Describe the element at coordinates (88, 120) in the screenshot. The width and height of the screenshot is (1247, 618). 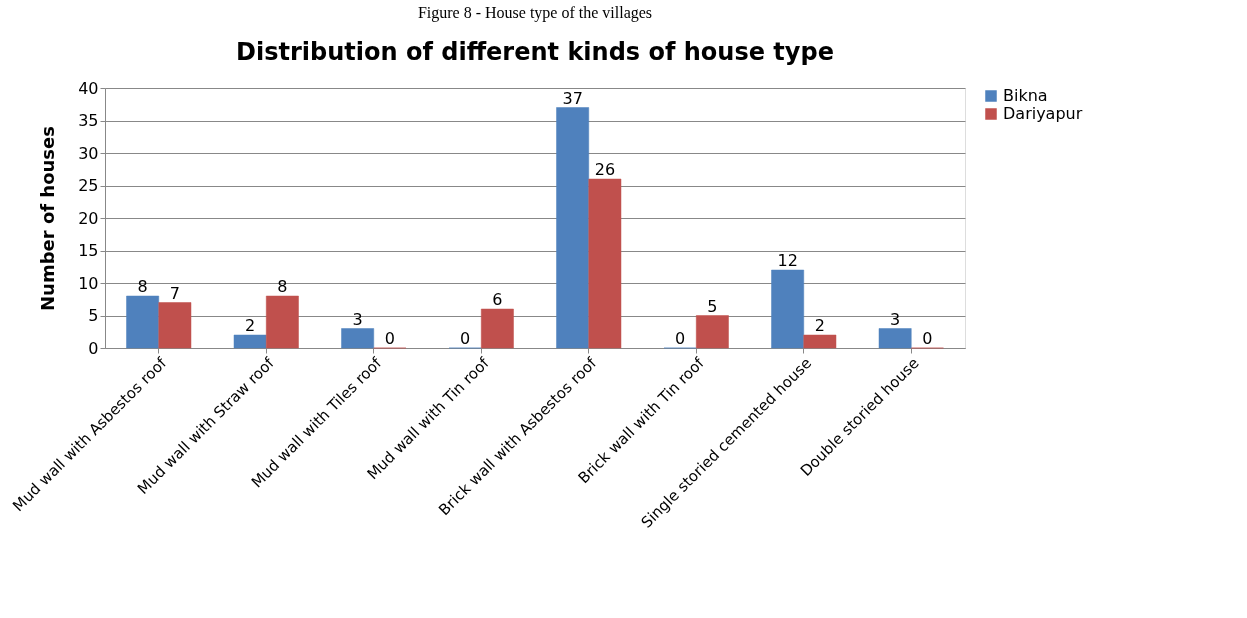
I see `y-tick-label: 35` at that location.